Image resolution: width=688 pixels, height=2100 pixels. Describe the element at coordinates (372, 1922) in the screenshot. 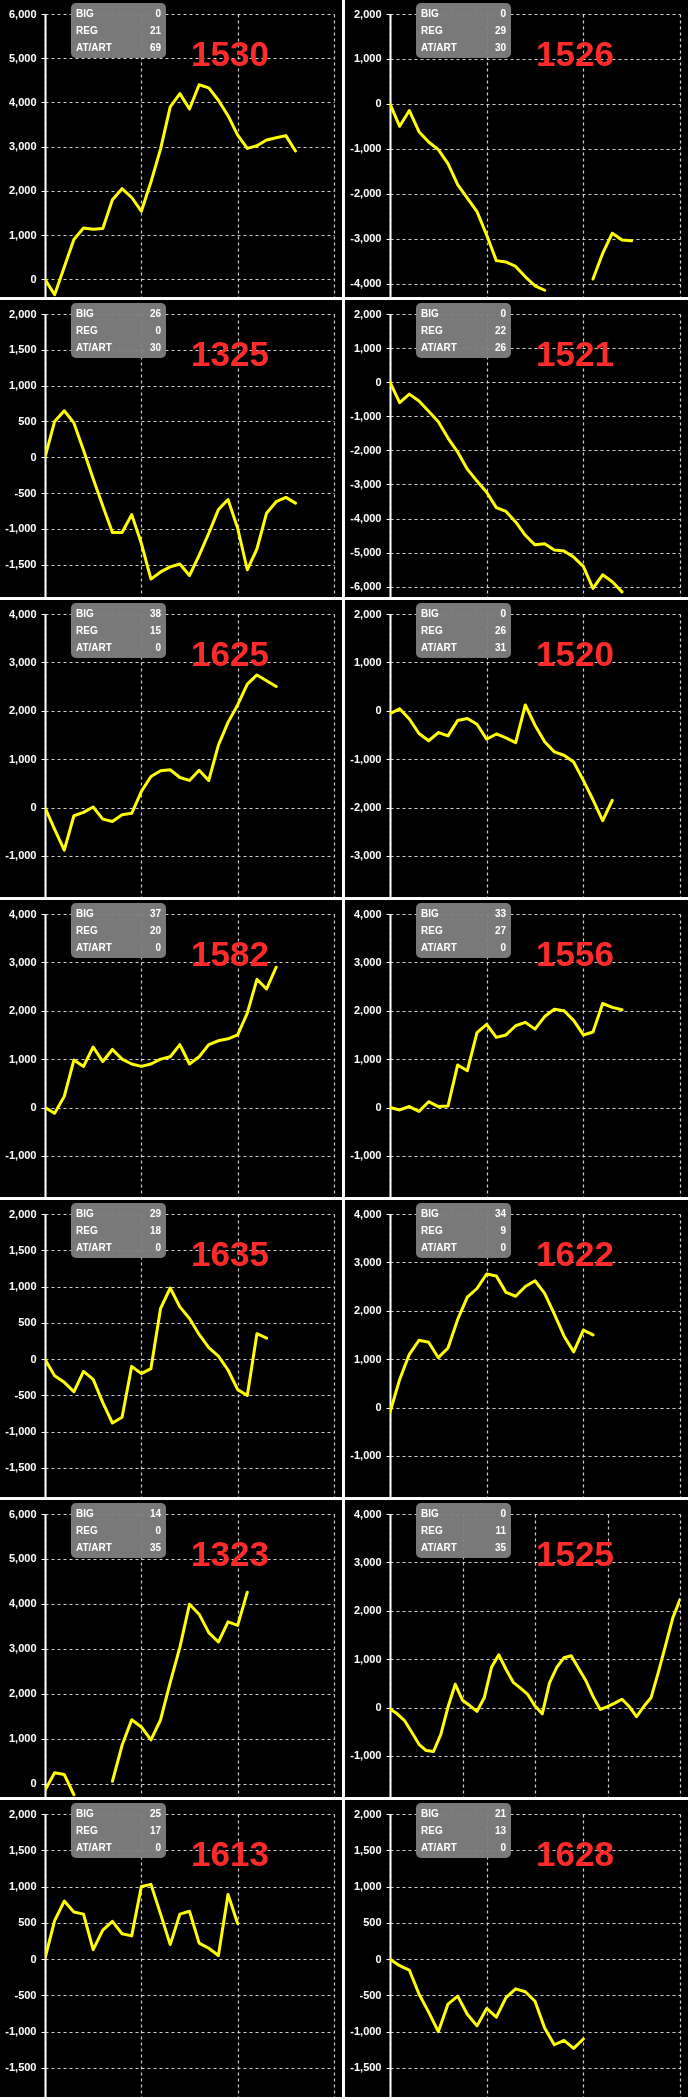

I see `y-tick-label: 500` at that location.